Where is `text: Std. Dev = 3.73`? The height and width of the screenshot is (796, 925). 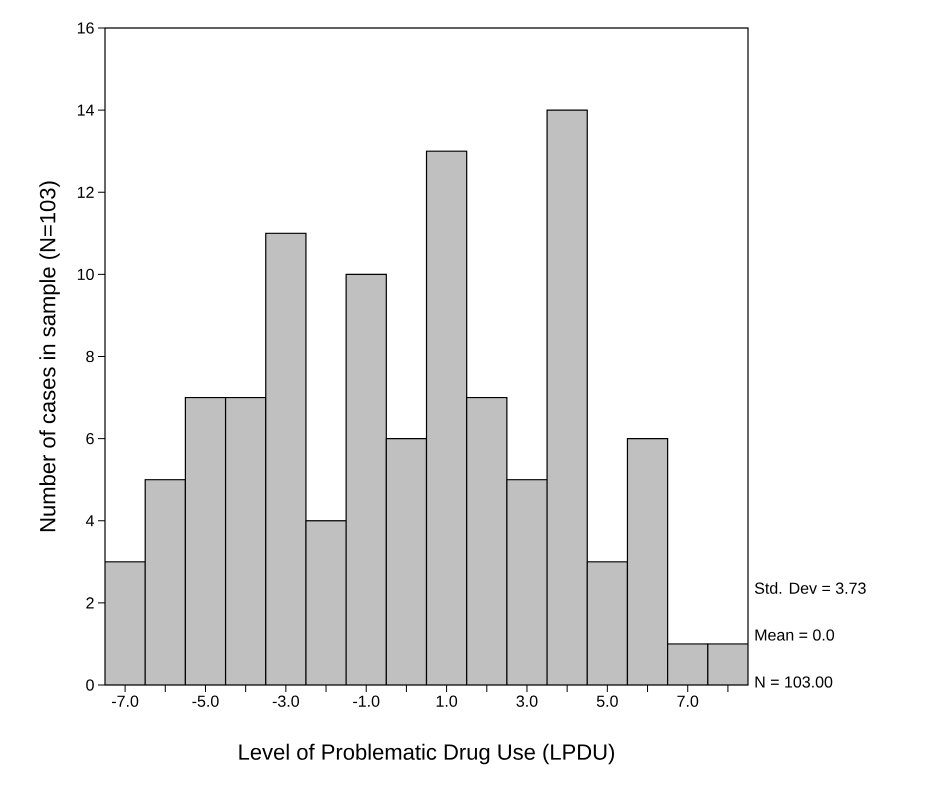
text: Std. Dev = 3.73 is located at coordinates (810, 588).